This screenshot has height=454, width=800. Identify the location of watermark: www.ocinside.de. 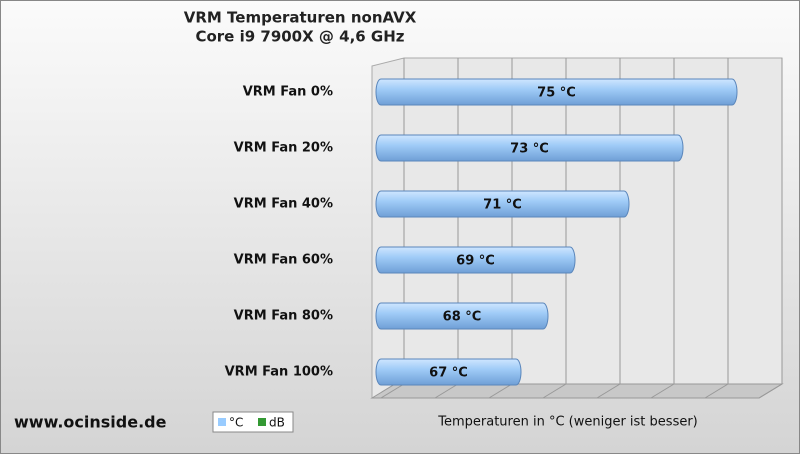
(90, 422).